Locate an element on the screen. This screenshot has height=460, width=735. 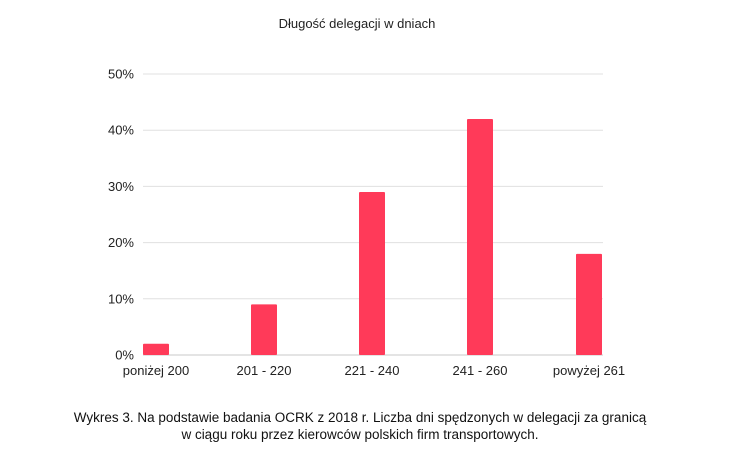
y-tick-label: 50% is located at coordinates (121, 74).